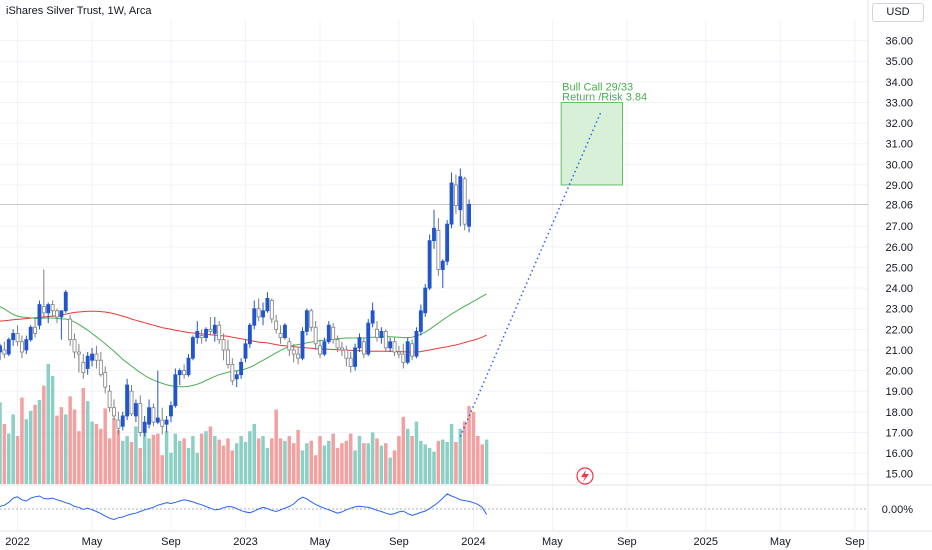 This screenshot has width=932, height=550. What do you see at coordinates (530, 274) in the screenshot?
I see `projection-trendline` at bounding box center [530, 274].